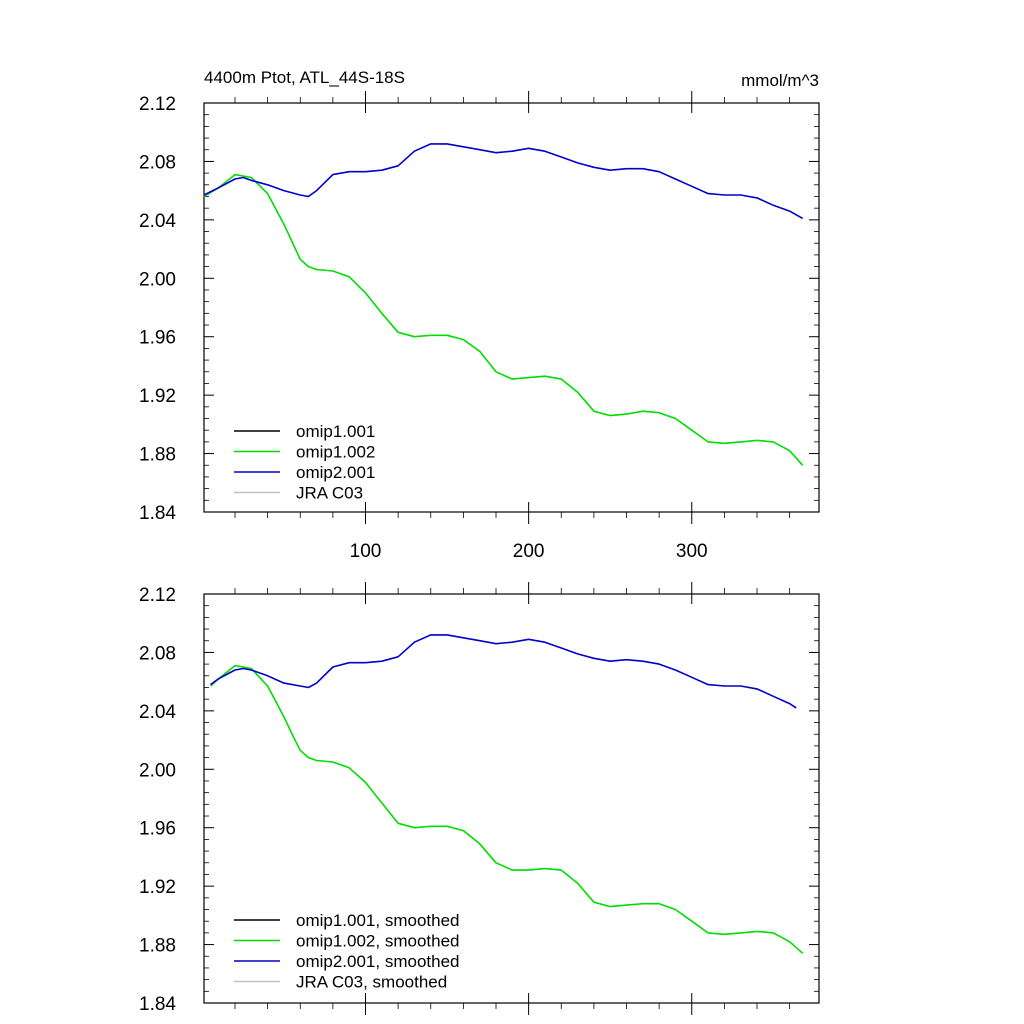  What do you see at coordinates (692, 551) in the screenshot?
I see `x-tick-label: 300` at bounding box center [692, 551].